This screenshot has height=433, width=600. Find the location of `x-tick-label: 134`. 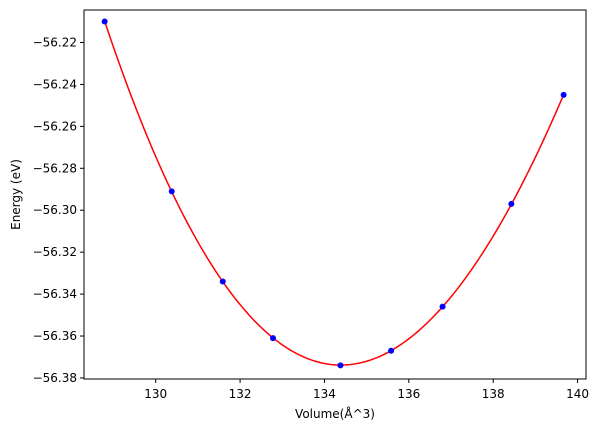

x-tick-label: 134 is located at coordinates (324, 394).